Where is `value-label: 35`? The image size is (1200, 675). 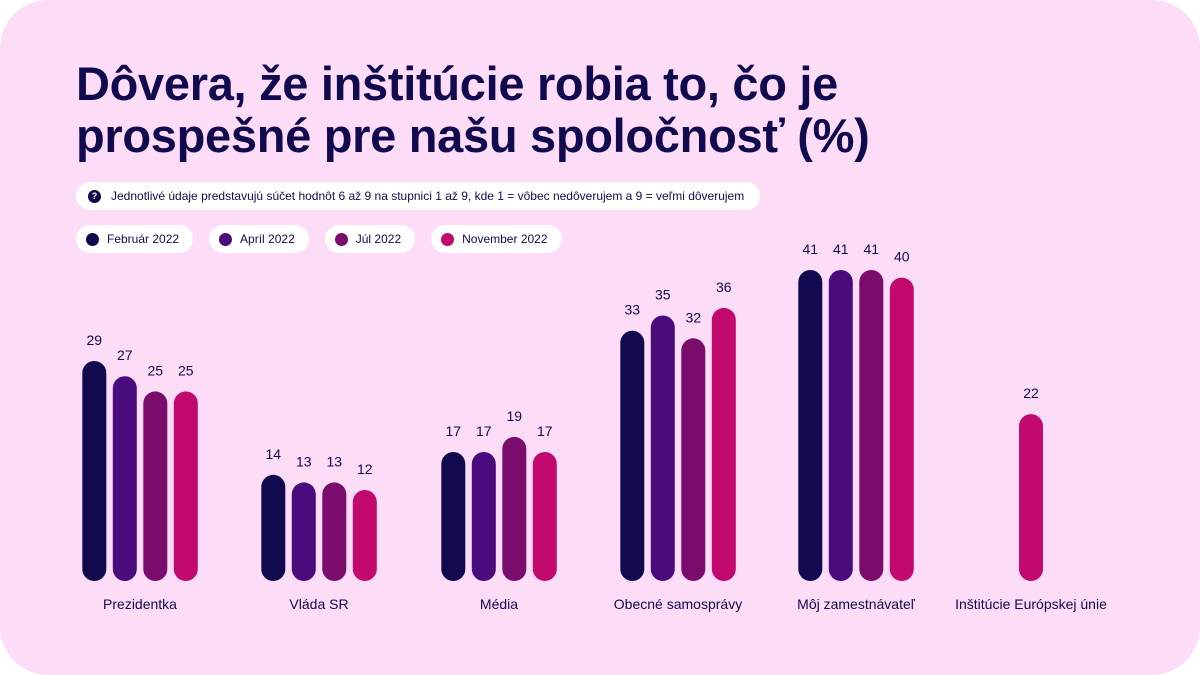
value-label: 35 is located at coordinates (663, 295).